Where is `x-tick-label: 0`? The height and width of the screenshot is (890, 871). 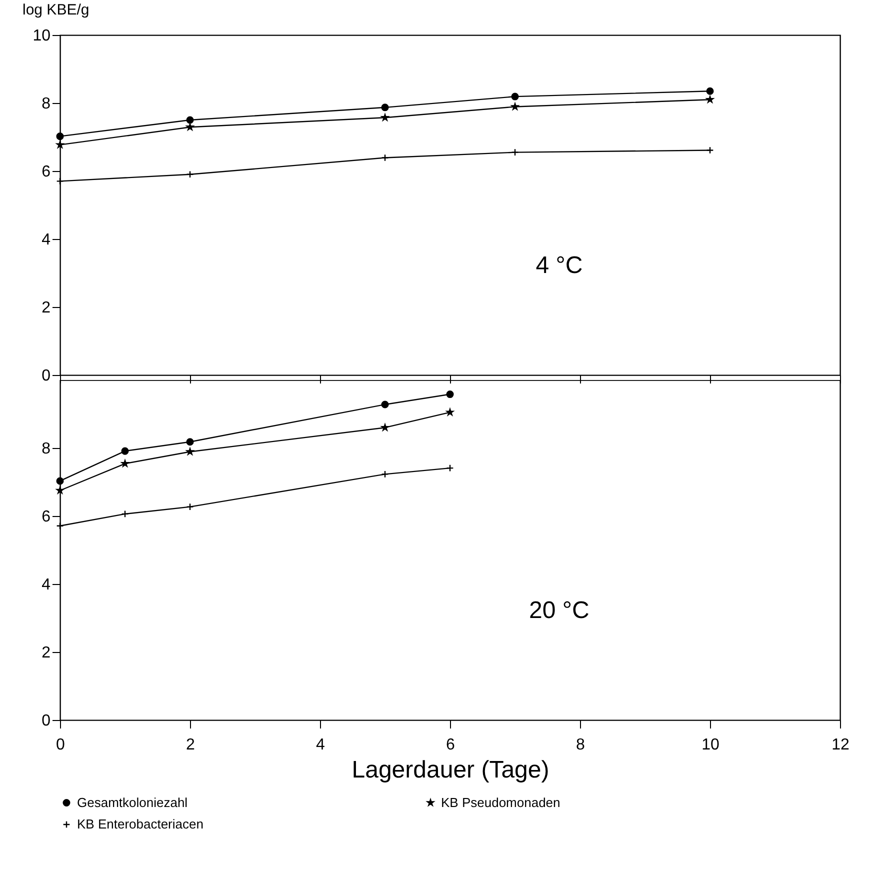 x-tick-label: 0 is located at coordinates (61, 745).